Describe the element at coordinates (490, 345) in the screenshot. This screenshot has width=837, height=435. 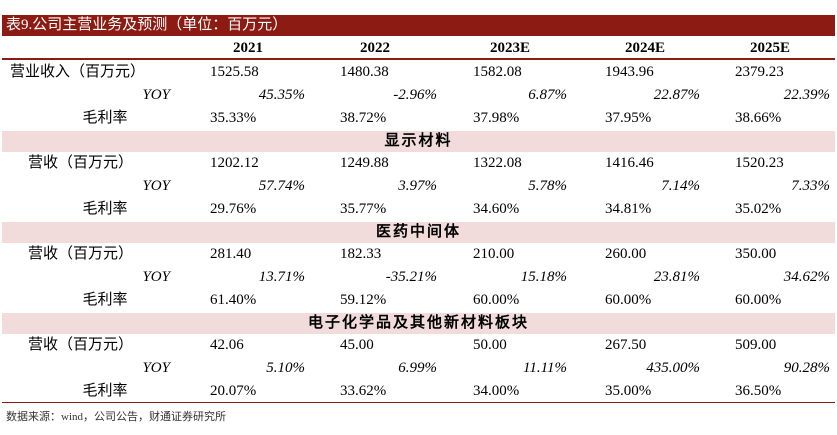
I see `cell-value: 50.00` at that location.